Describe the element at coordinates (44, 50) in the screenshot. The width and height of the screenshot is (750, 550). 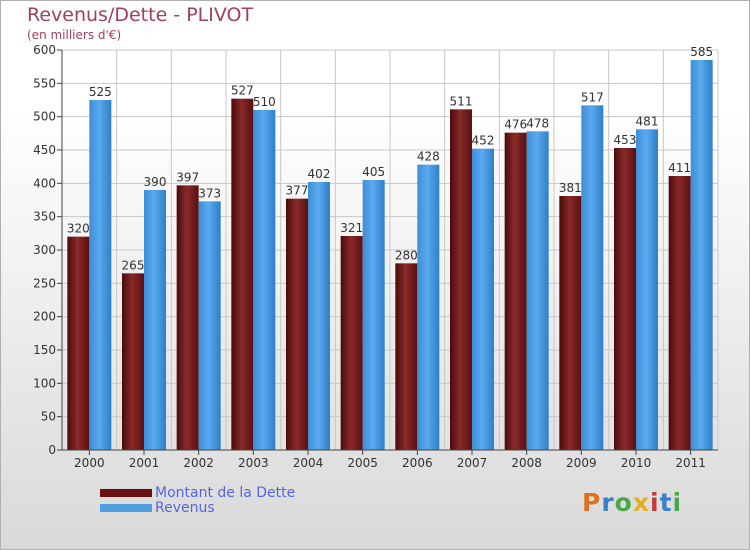
I see `y-tick-label: 600` at that location.